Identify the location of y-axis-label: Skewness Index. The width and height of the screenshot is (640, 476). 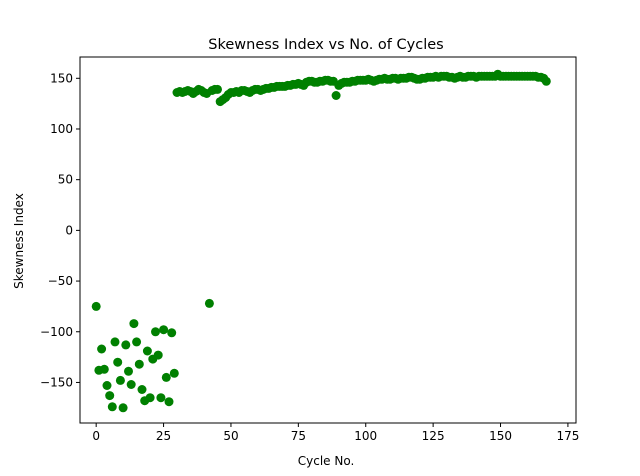
(19, 241).